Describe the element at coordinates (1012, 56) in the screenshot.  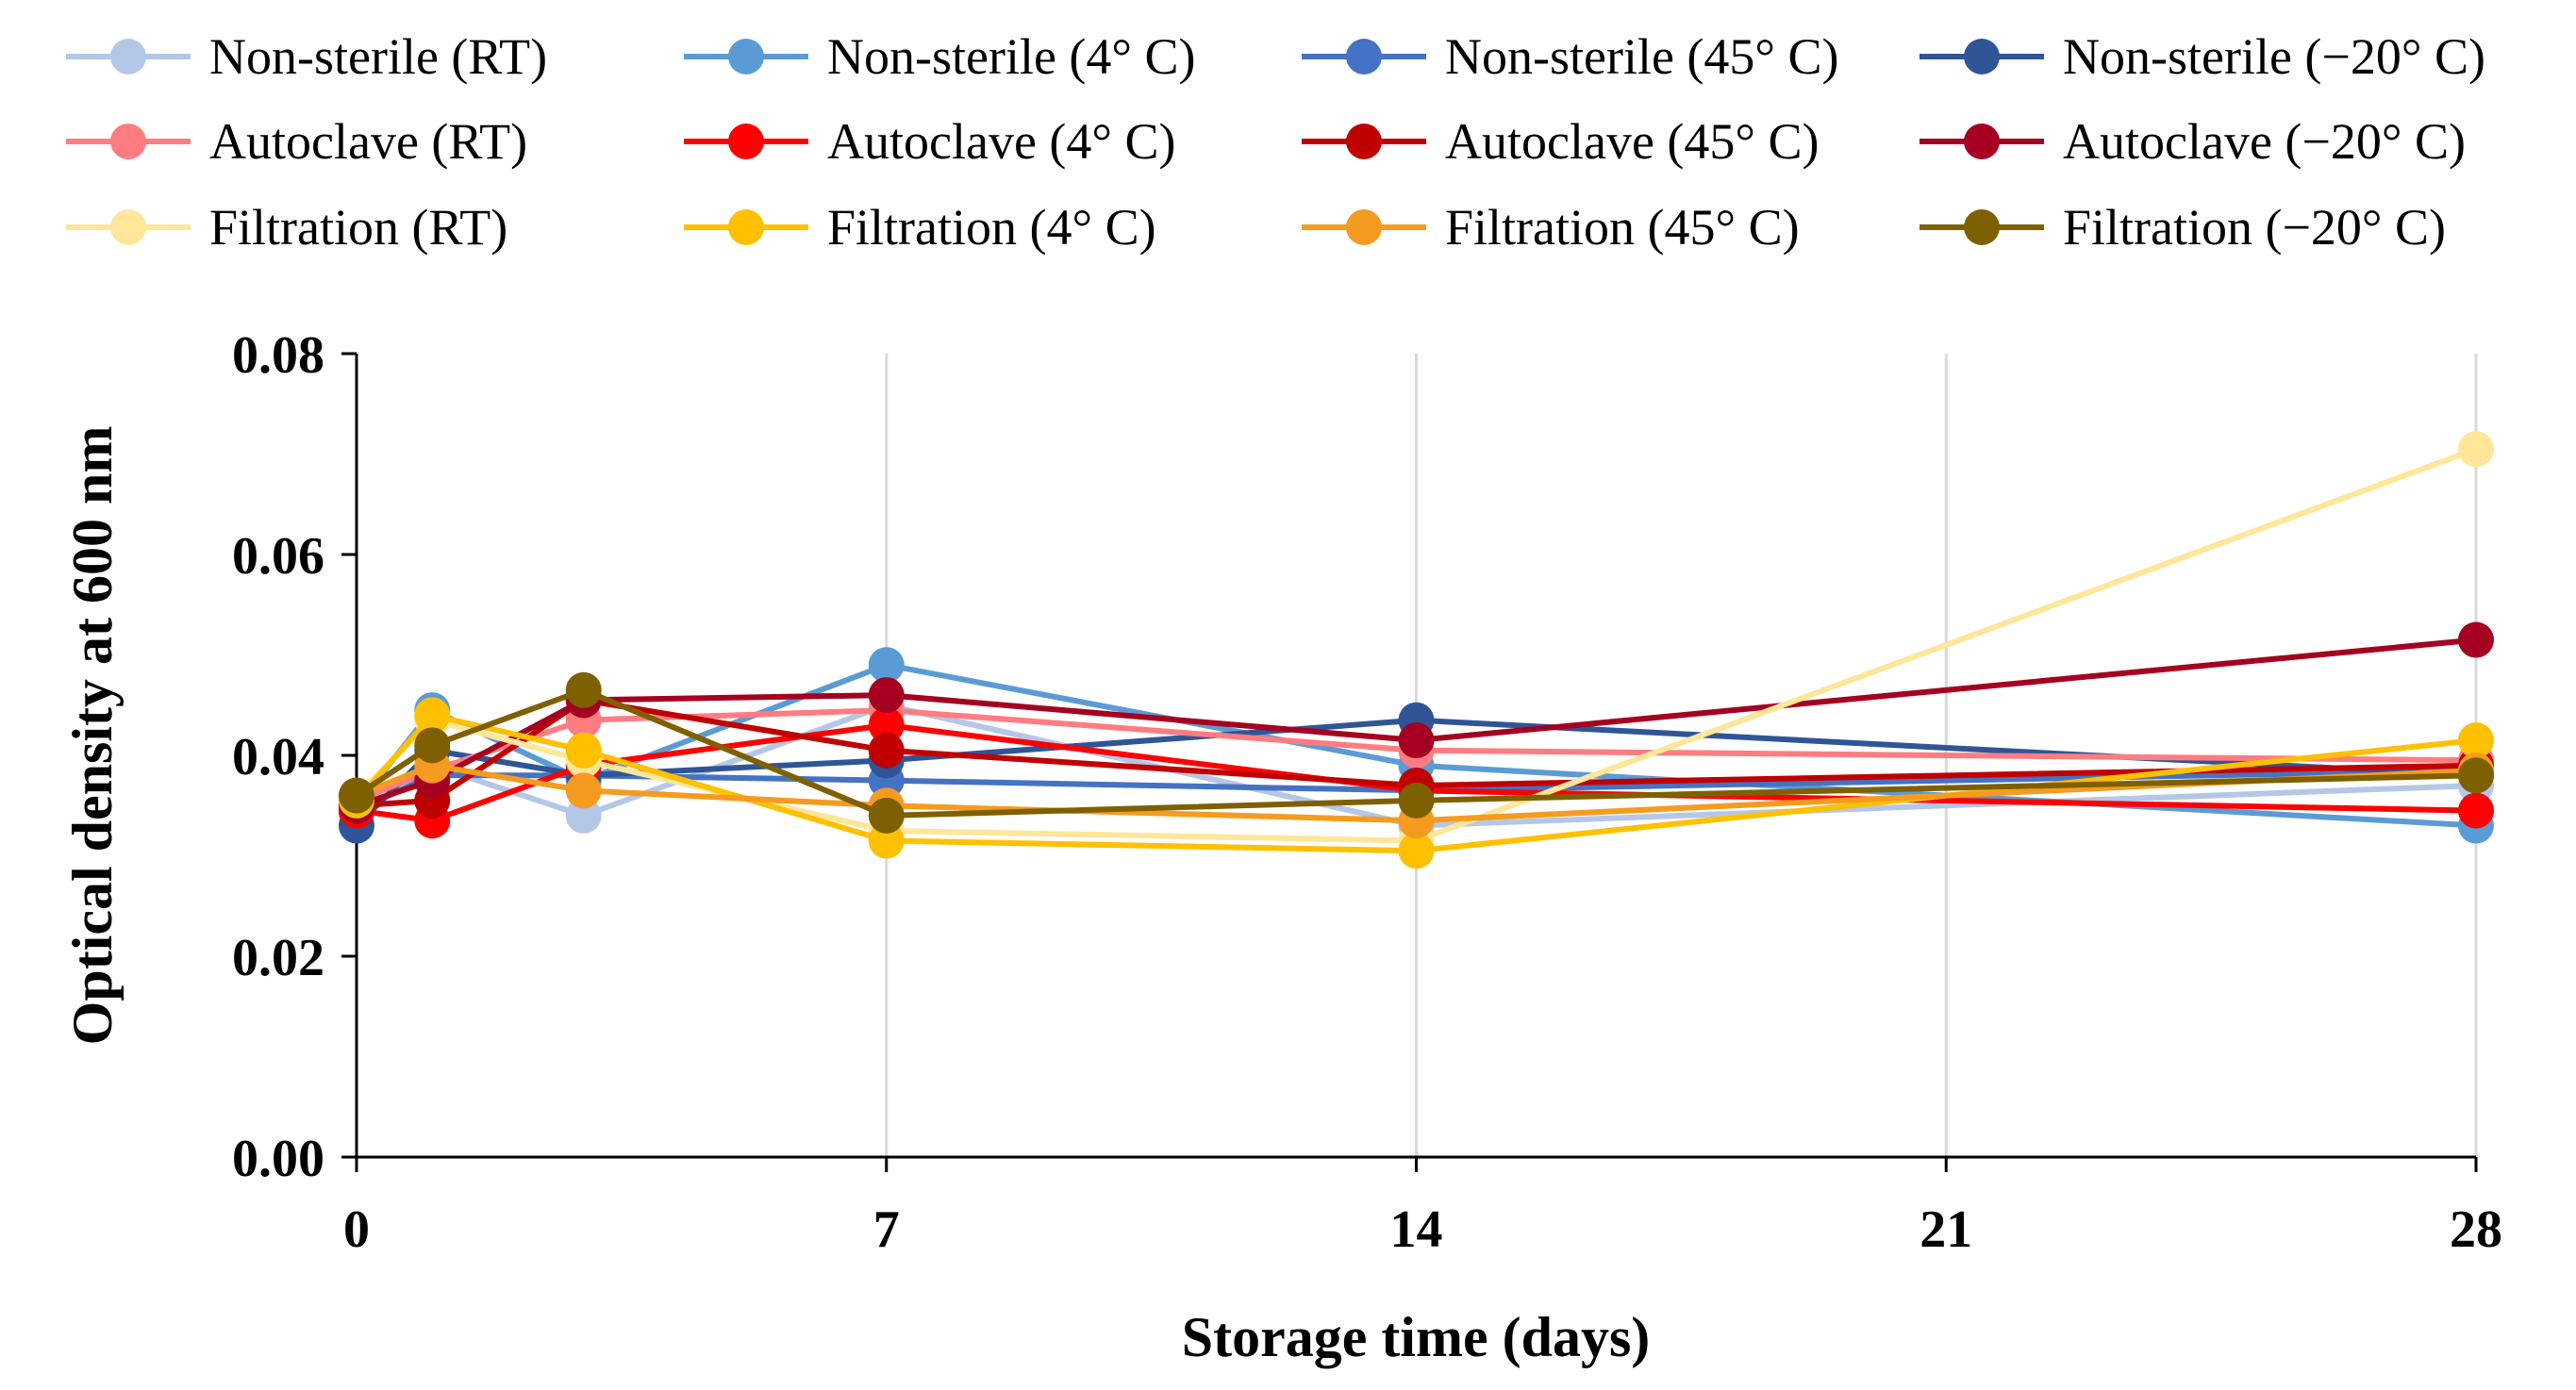
I see `legend-label: Non-sterile (4° C)` at that location.